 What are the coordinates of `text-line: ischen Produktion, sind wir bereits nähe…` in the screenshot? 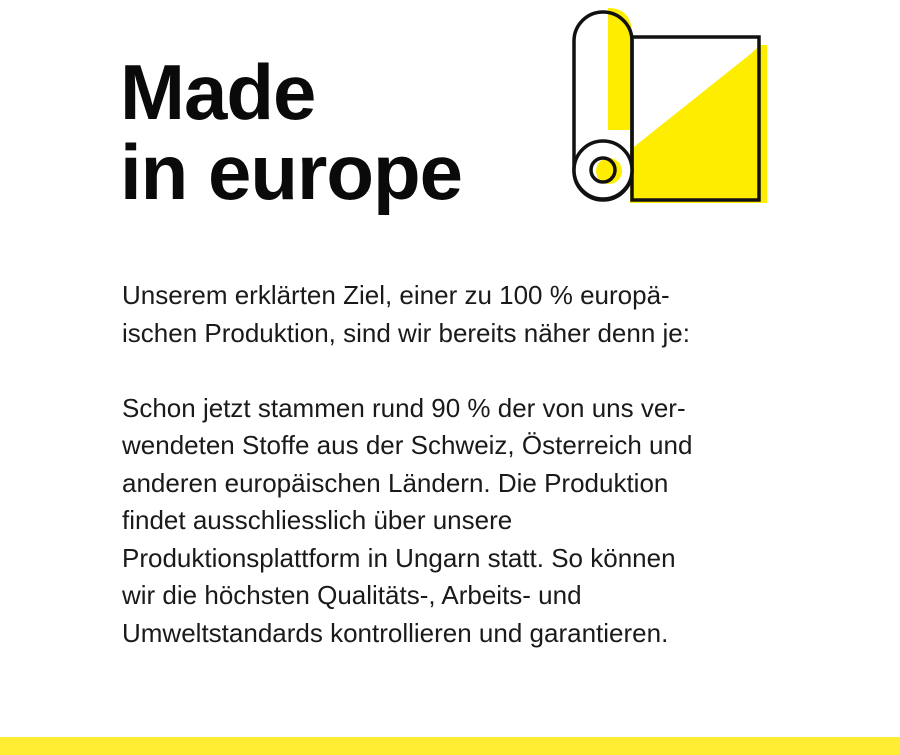 It's located at (406, 332).